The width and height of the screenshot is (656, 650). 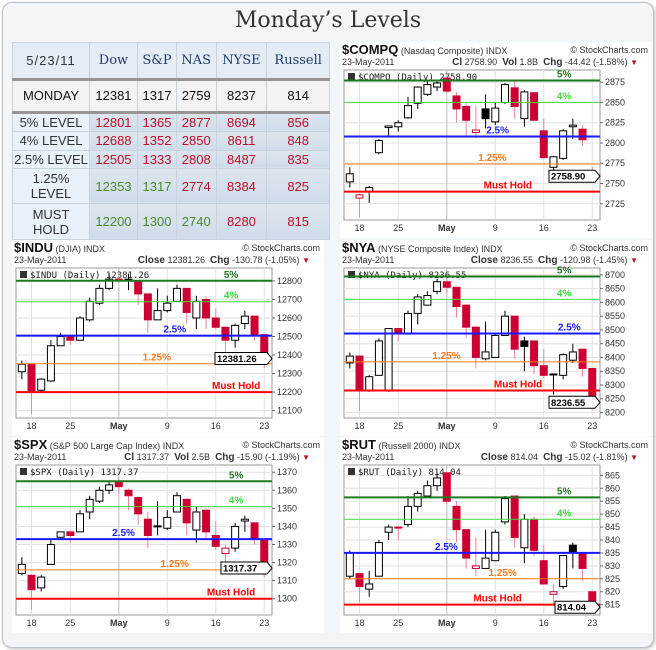 What do you see at coordinates (220, 260) in the screenshot?
I see `chg-label: Chg` at bounding box center [220, 260].